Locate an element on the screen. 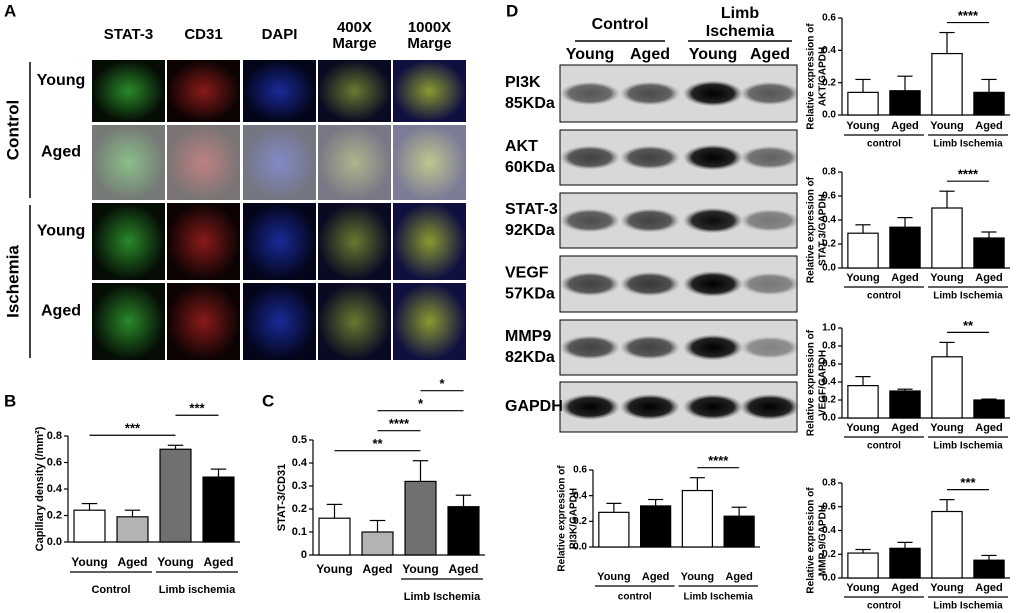 The image size is (1020, 613). blot-label: VEGF is located at coordinates (527, 273).